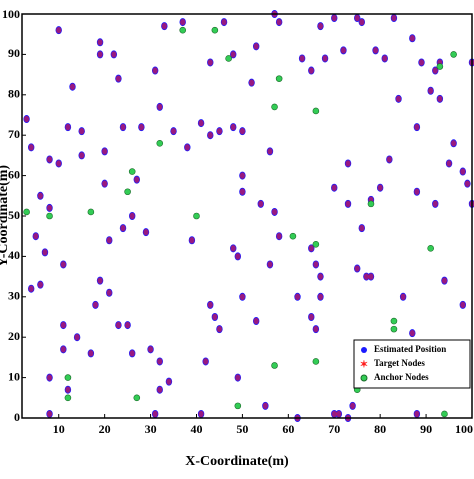 The image size is (474, 479). I want to click on y-tick-label: 0, so click(17, 417).